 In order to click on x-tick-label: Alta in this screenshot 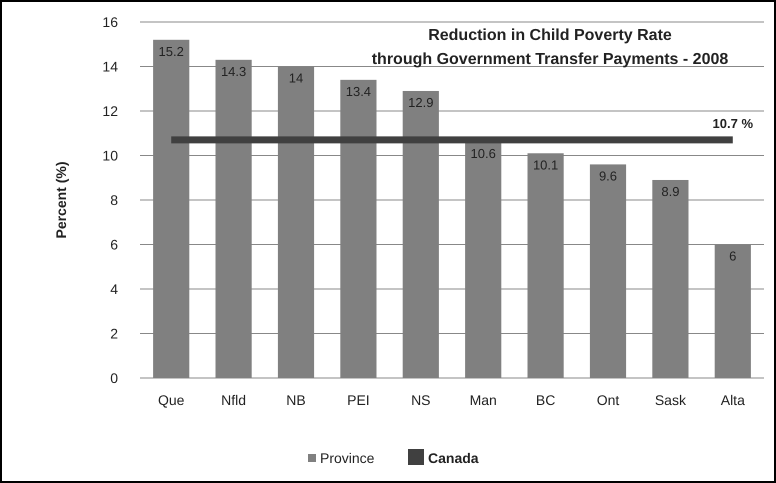, I will do `click(733, 400)`.